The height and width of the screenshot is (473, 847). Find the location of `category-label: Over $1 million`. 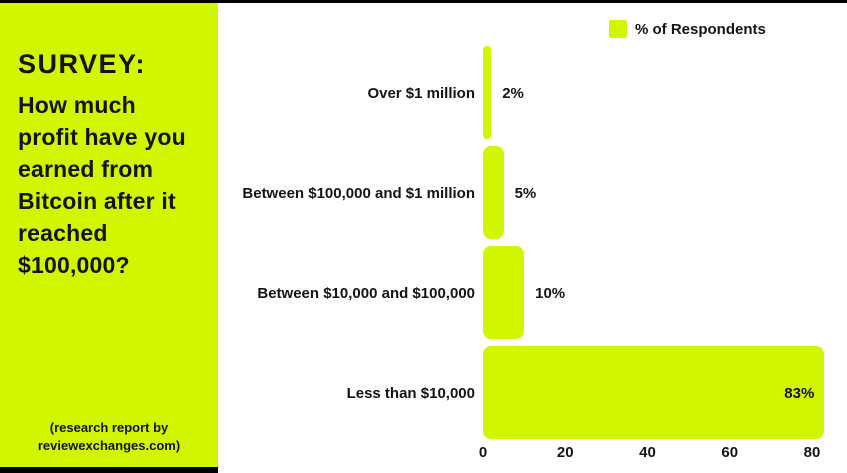

category-label: Over $1 million is located at coordinates (421, 93).